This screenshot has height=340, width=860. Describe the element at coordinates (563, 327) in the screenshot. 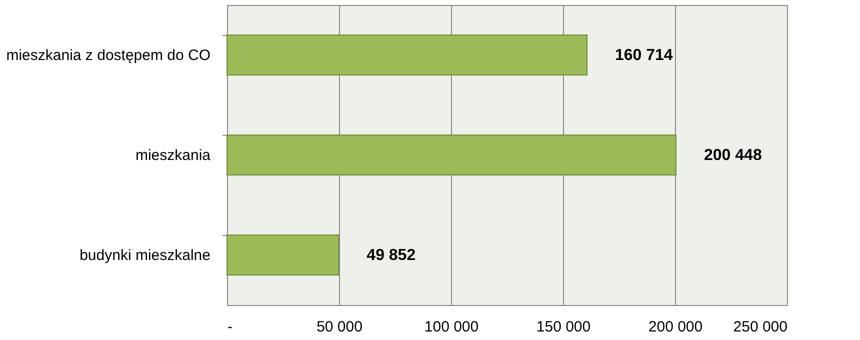

I see `x-tick-label: 150 000` at that location.